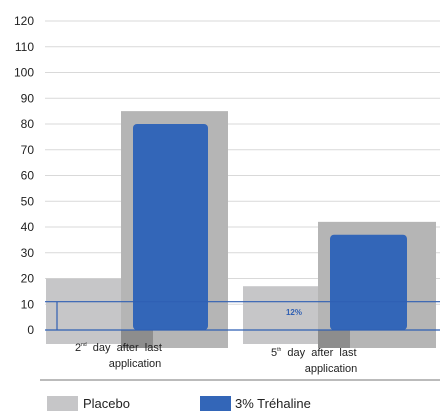 The width and height of the screenshot is (440, 411). What do you see at coordinates (28, 253) in the screenshot?
I see `y-tick-label: 30` at bounding box center [28, 253].